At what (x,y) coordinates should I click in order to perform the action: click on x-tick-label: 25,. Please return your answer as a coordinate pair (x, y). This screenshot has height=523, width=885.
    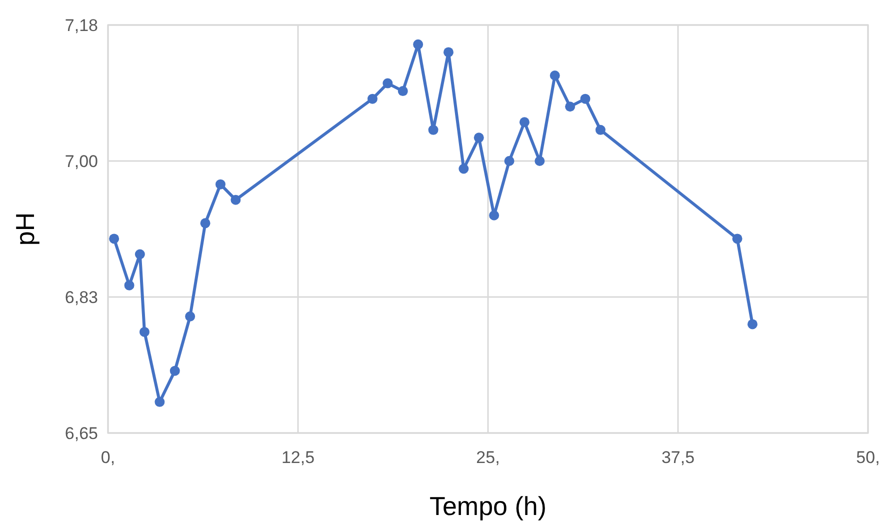
    Looking at the image, I should click on (488, 457).